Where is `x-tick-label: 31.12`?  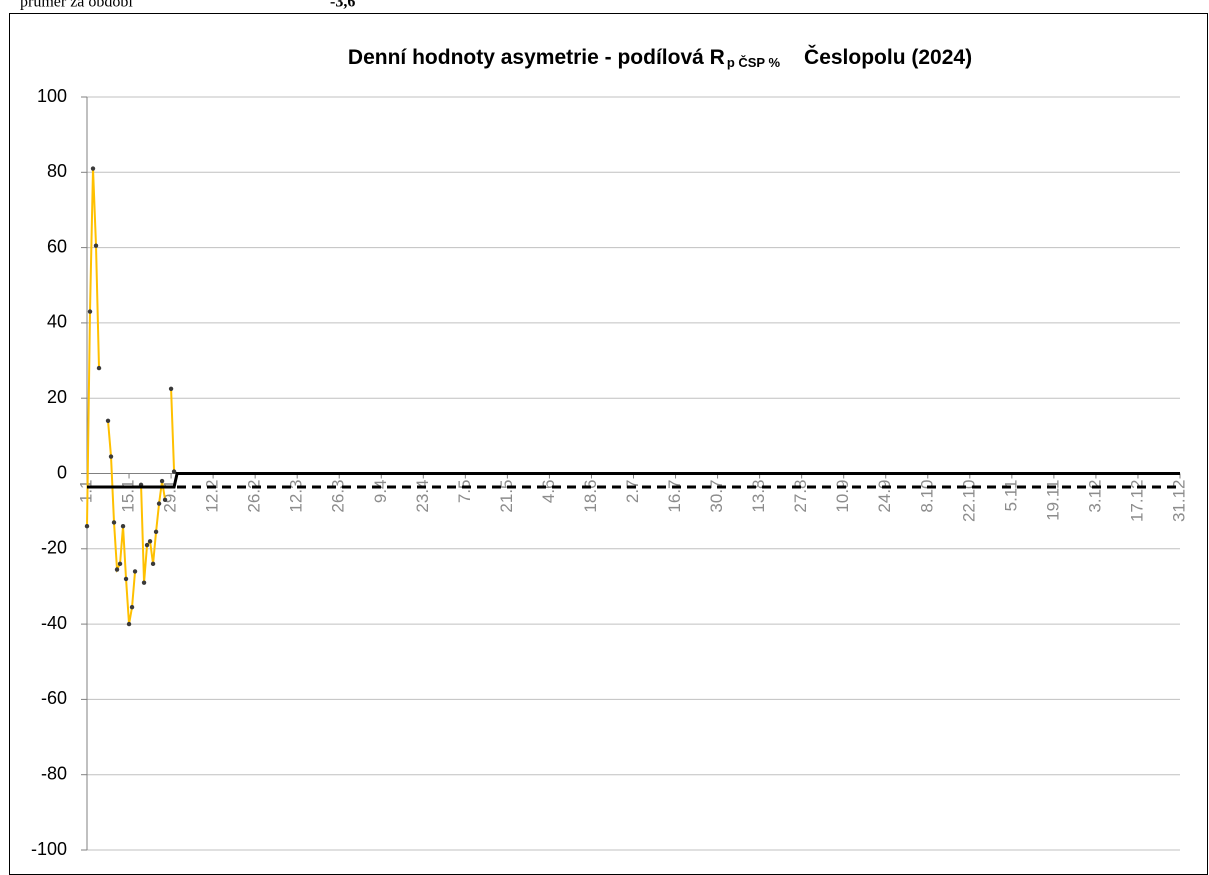
x-tick-label: 31.12 is located at coordinates (1178, 501).